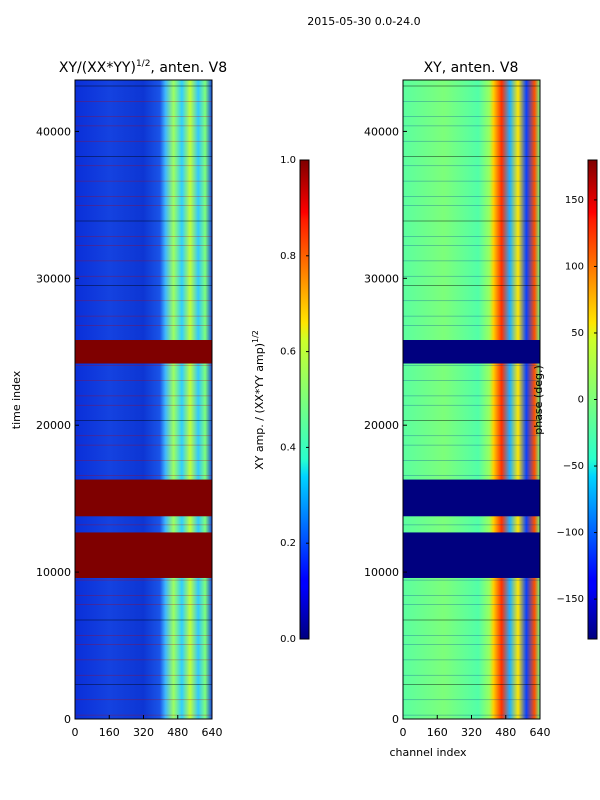 Image resolution: width=600 pixels, height=800 pixels. I want to click on figure-suptitle: 2015-05-30 0.0-24.0, so click(363, 21).